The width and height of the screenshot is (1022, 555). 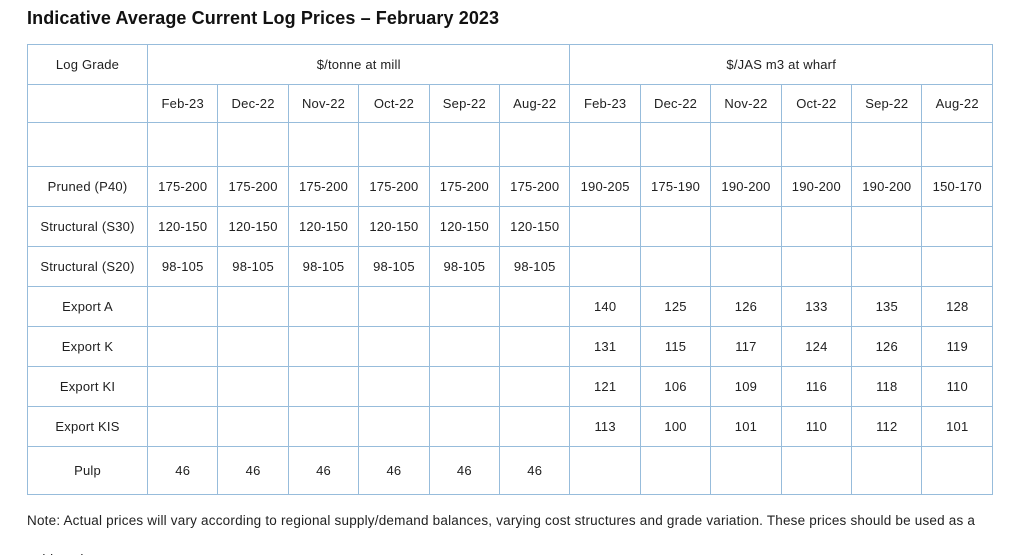 What do you see at coordinates (675, 386) in the screenshot?
I see `price-cell: 106` at bounding box center [675, 386].